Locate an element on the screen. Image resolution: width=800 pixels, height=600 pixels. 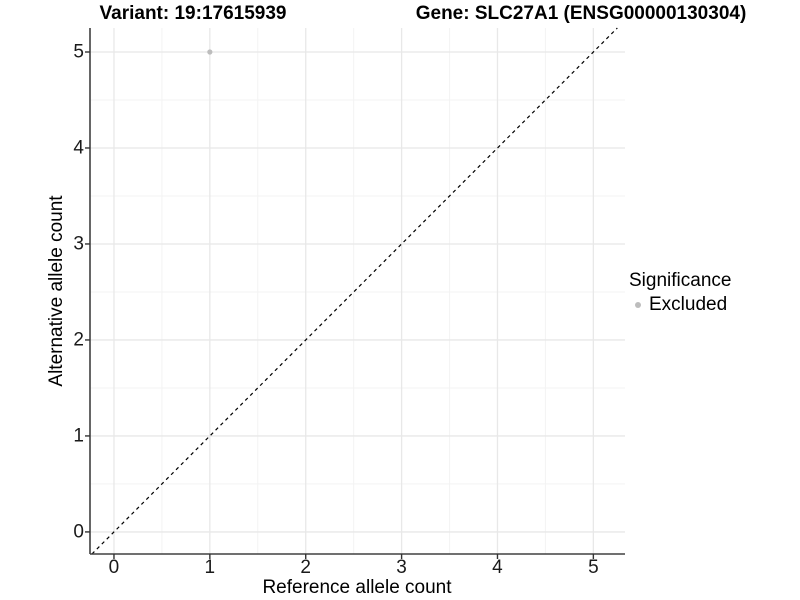
x-axis-title: Reference allele count is located at coordinates (357, 587).